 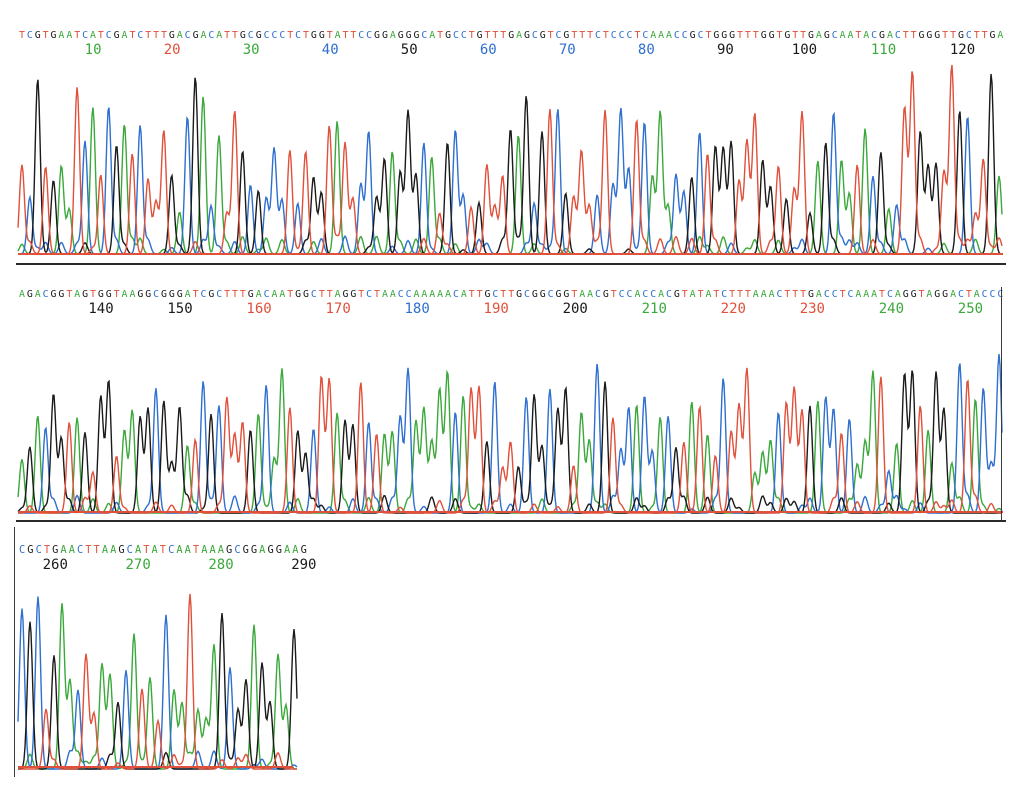 What do you see at coordinates (804, 50) in the screenshot?
I see `position-tick-label: 100` at bounding box center [804, 50].